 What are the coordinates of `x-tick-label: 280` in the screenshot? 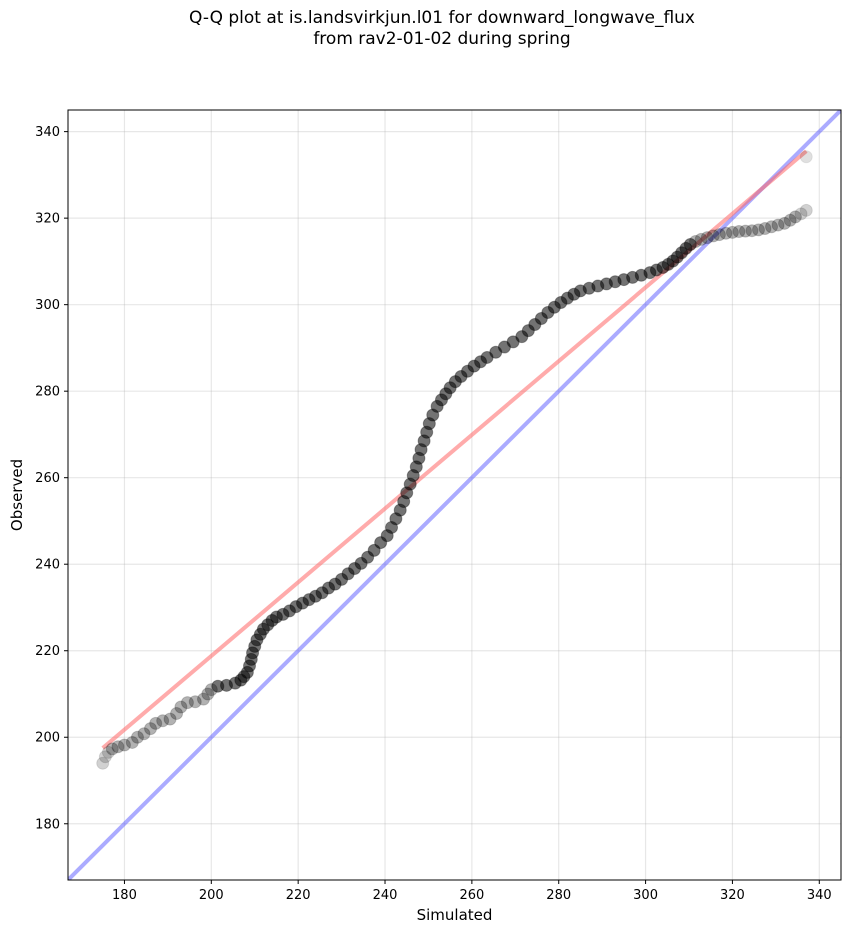 It's located at (558, 895).